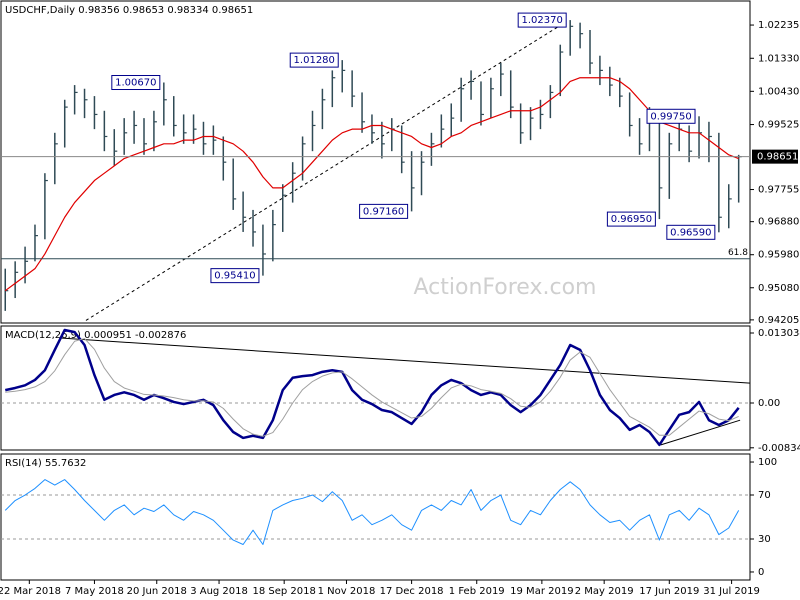 The width and height of the screenshot is (800, 600). I want to click on y-tick-label: 1.01330, so click(778, 58).